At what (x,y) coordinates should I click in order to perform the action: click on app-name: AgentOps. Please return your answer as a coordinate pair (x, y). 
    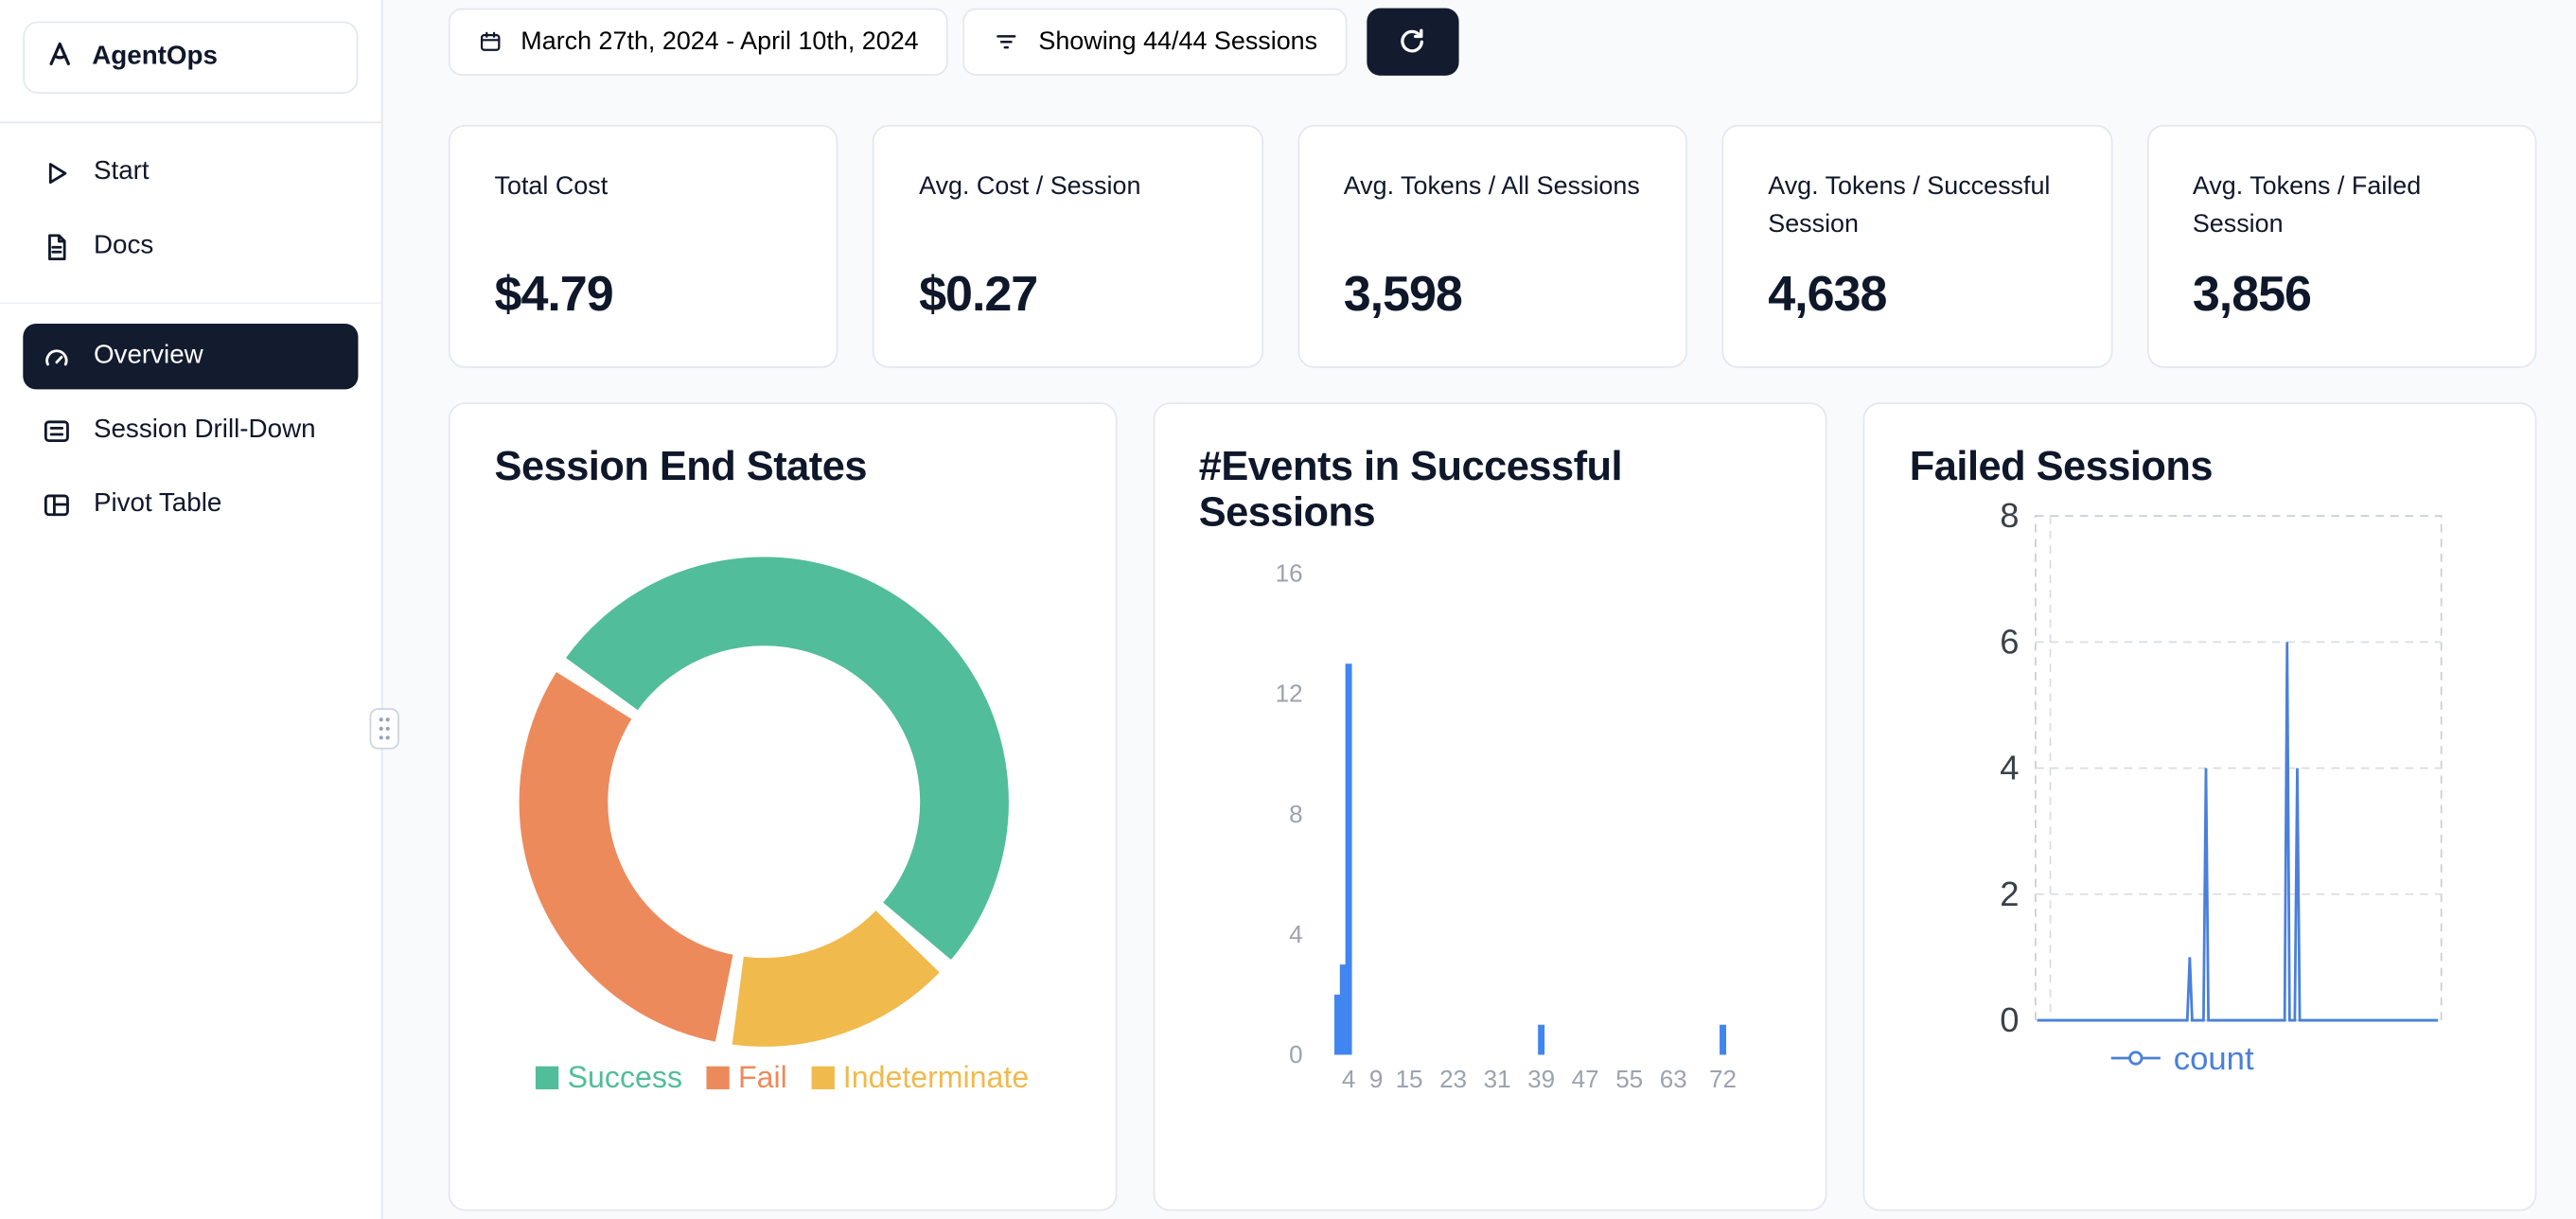
    Looking at the image, I should click on (155, 57).